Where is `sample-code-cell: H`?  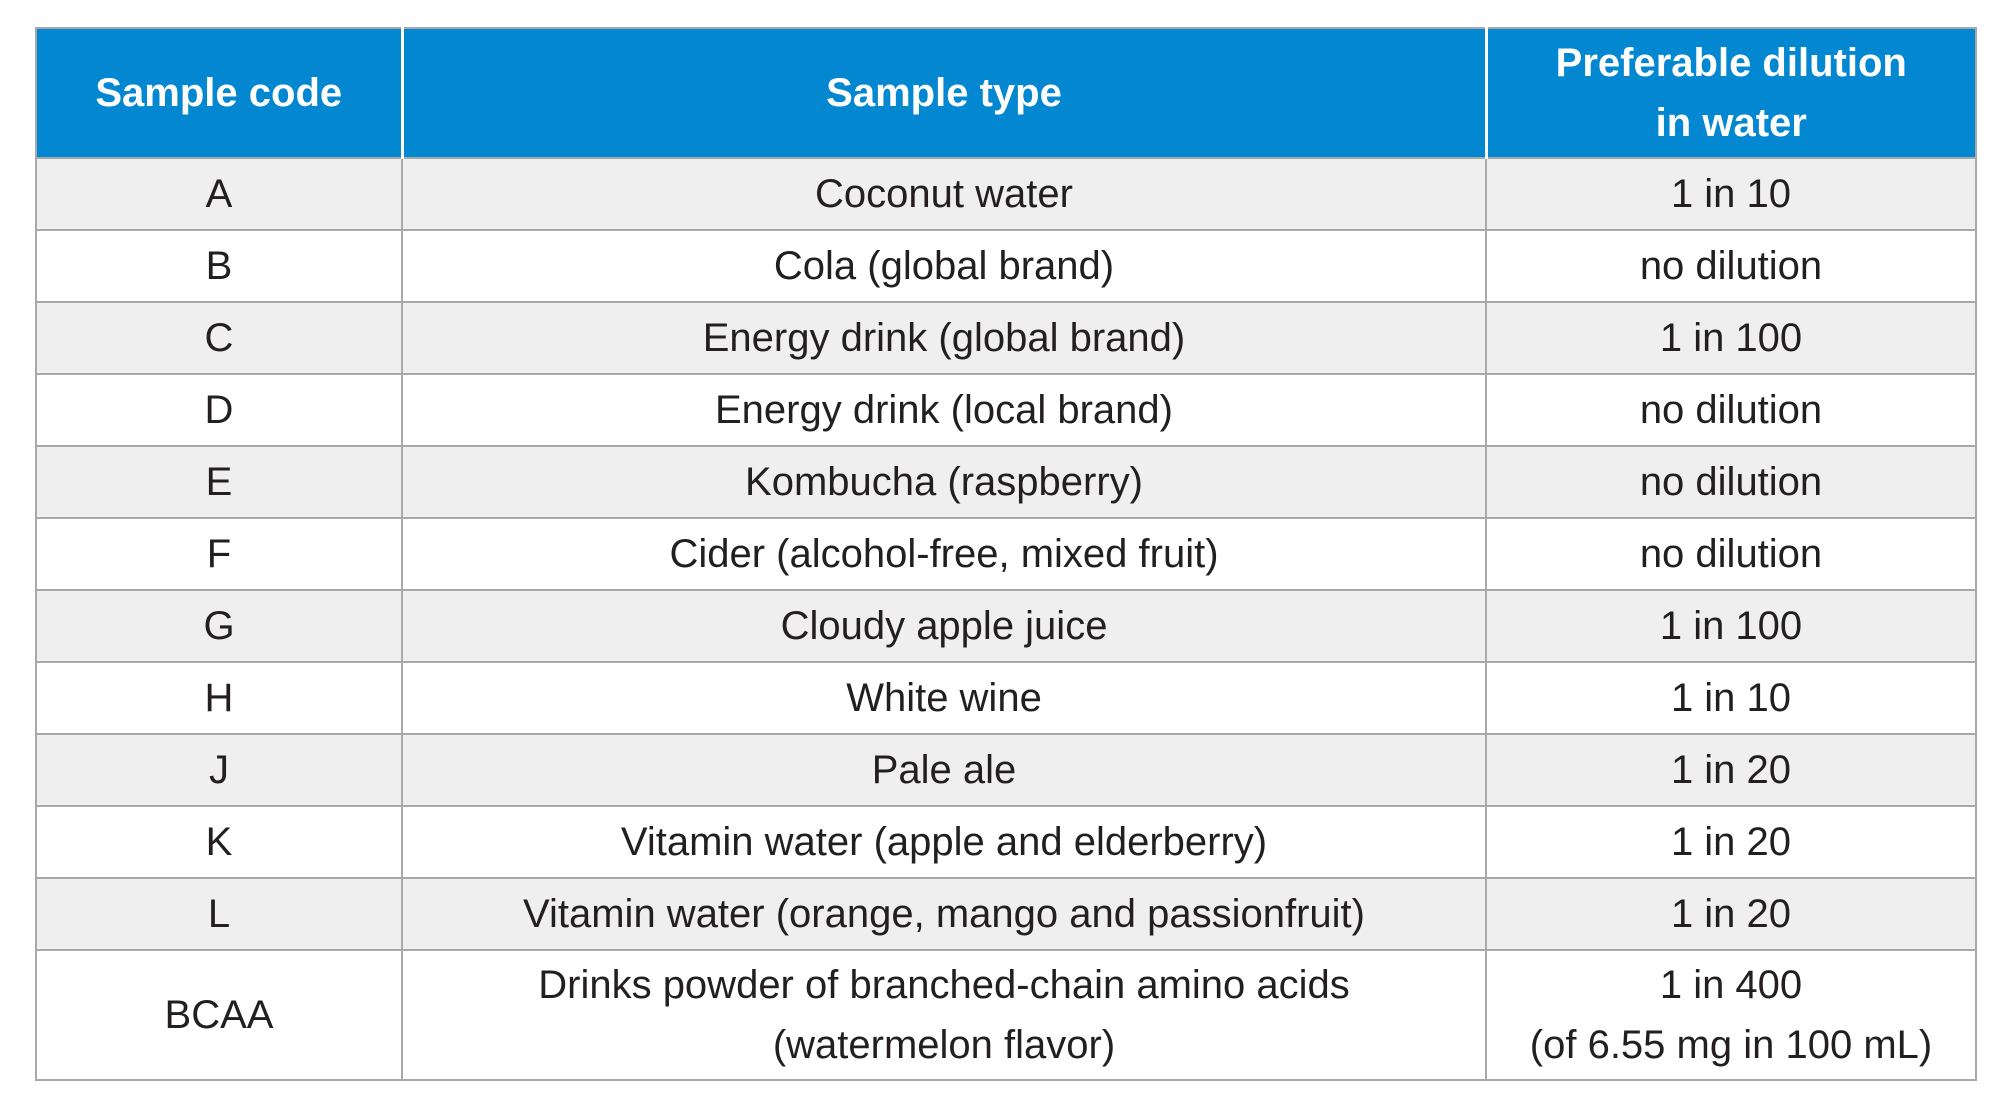
sample-code-cell: H is located at coordinates (219, 698).